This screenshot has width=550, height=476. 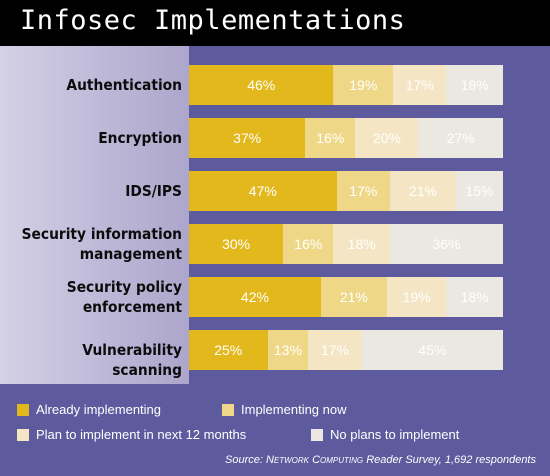 What do you see at coordinates (97, 138) in the screenshot?
I see `category-label: Encryption` at bounding box center [97, 138].